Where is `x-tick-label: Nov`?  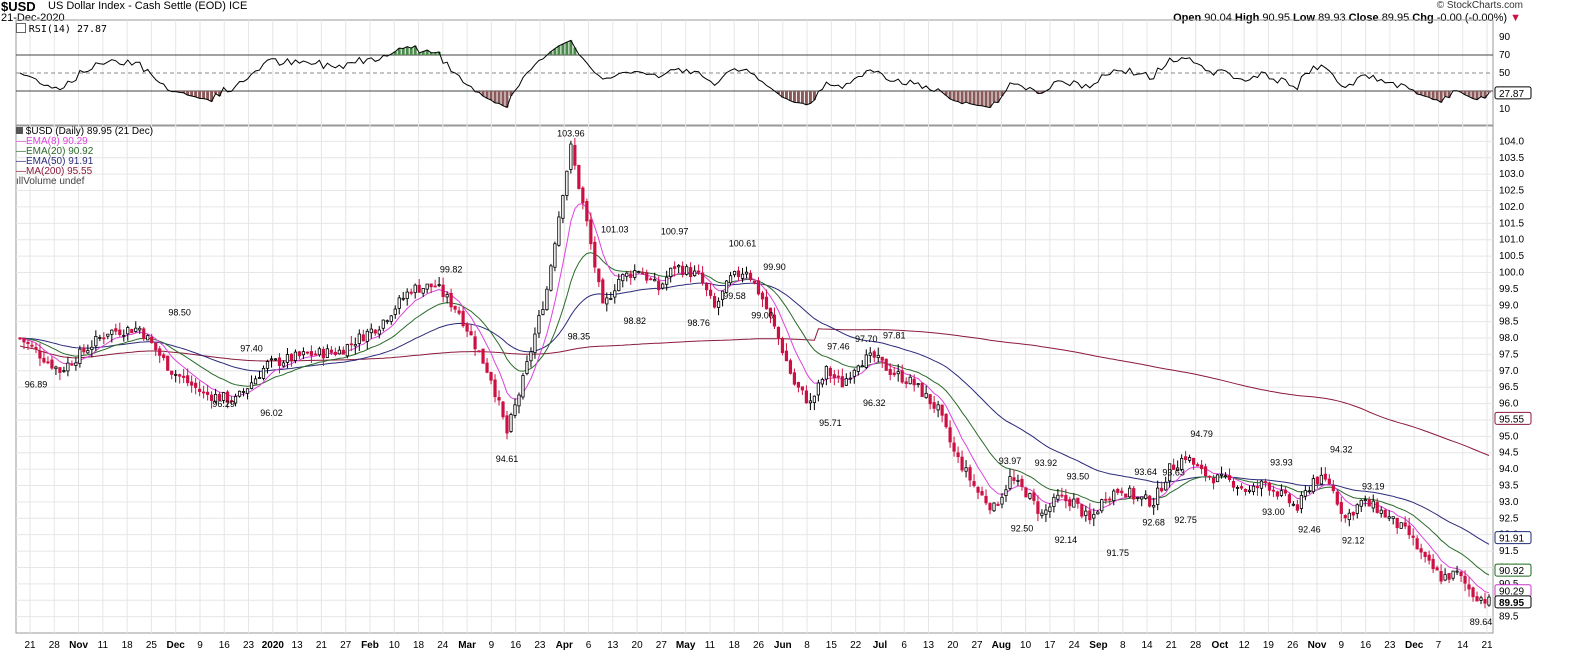
x-tick-label: Nov is located at coordinates (1317, 645).